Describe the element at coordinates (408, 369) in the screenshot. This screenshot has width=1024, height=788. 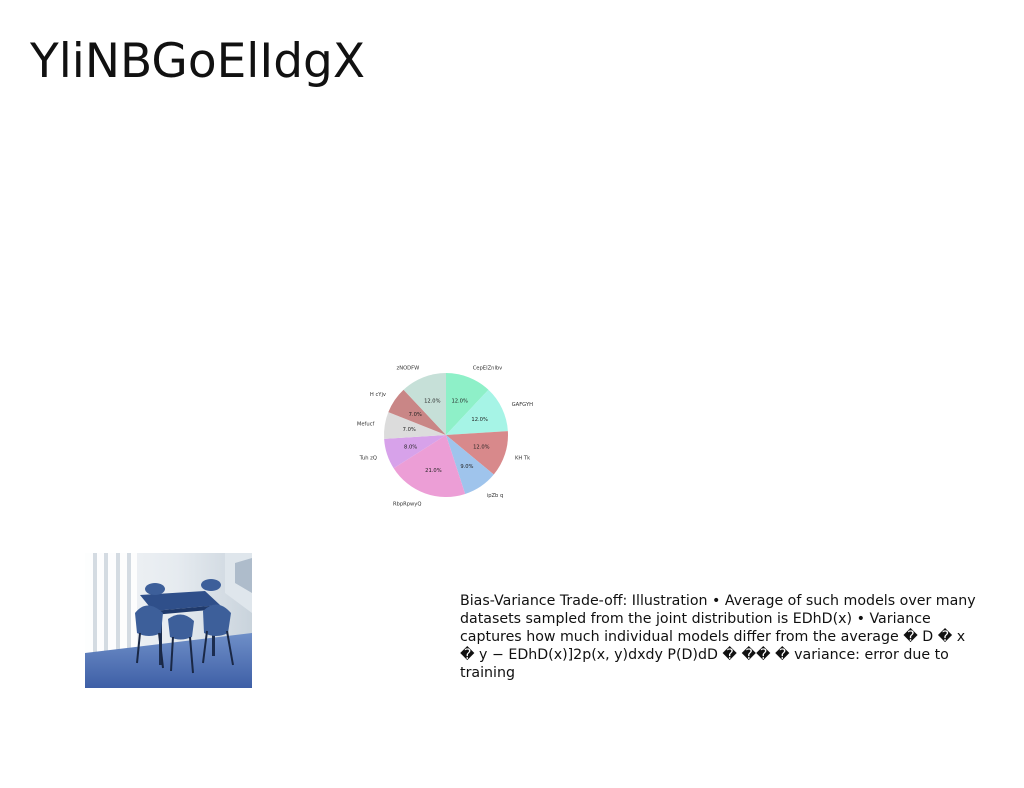
I see `pie-category-label: zNODFW` at that location.